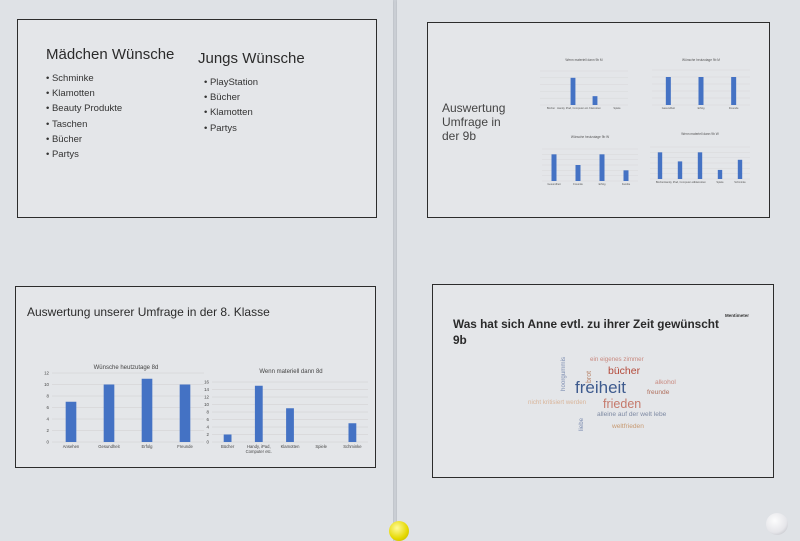 Image resolution: width=800 pixels, height=541 pixels. I want to click on word-brot: brot, so click(589, 376).